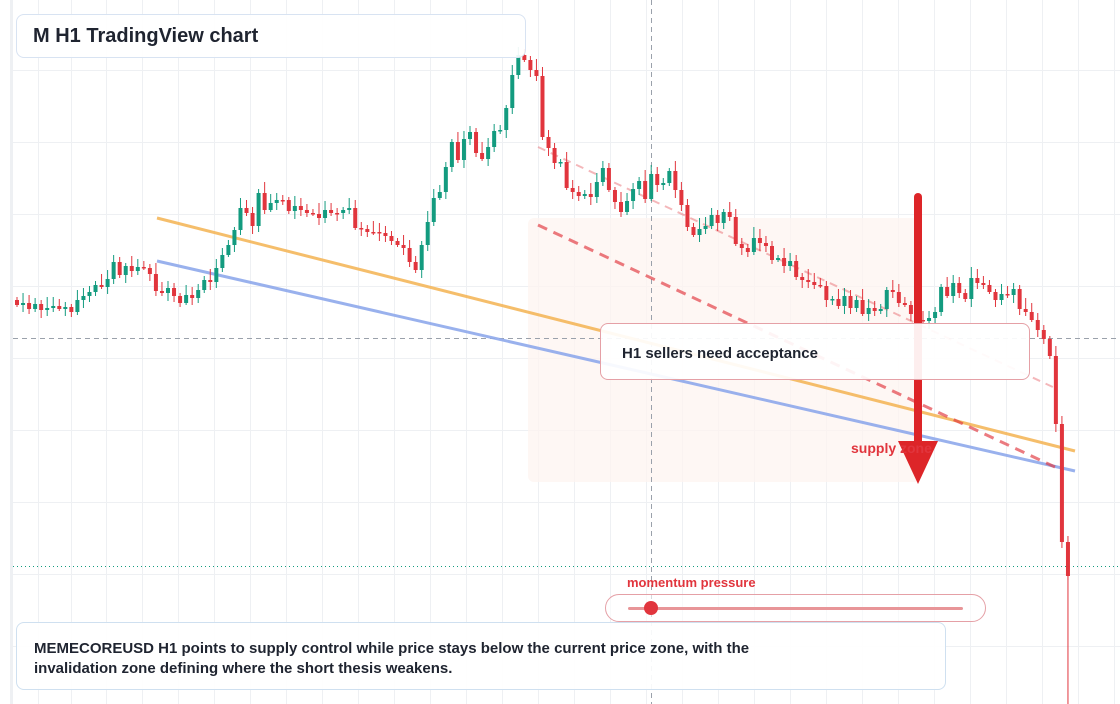  What do you see at coordinates (691, 582) in the screenshot?
I see `momentum-label: momentum pressure` at bounding box center [691, 582].